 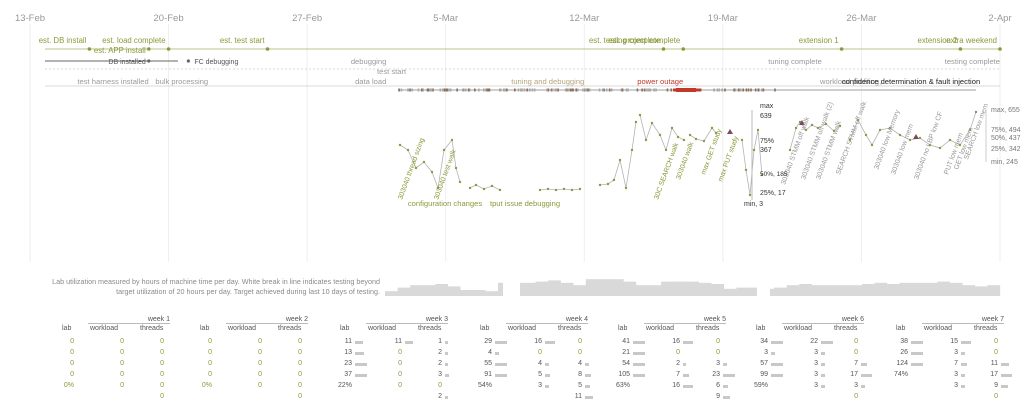 I want to click on workload-cell: 4, so click(x=540, y=363).